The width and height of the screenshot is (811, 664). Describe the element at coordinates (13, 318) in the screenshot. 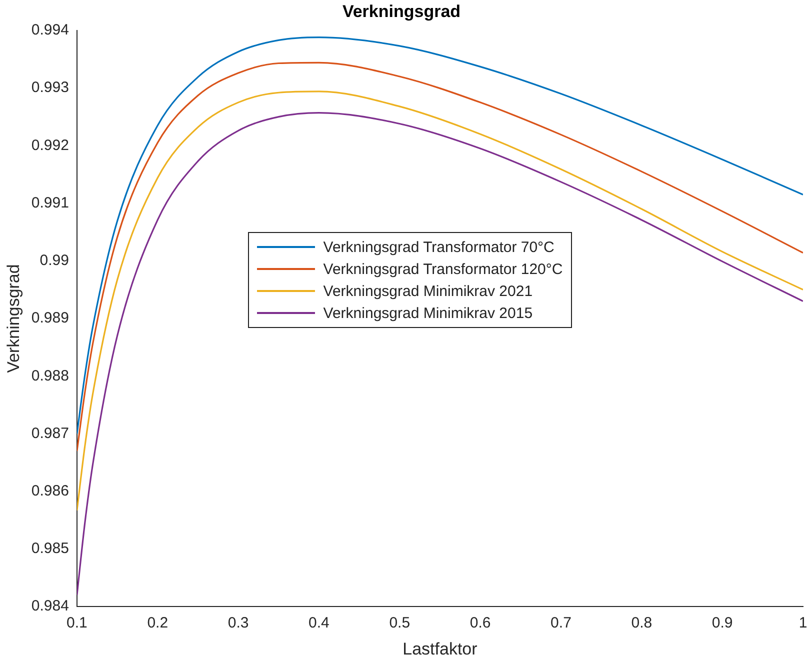

I see `y-axis-title: Verkningsgrad` at that location.